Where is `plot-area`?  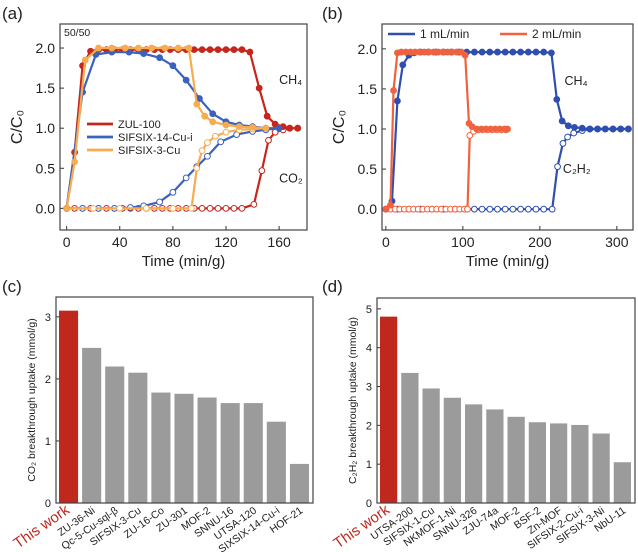 plot-area is located at coordinates (507, 130).